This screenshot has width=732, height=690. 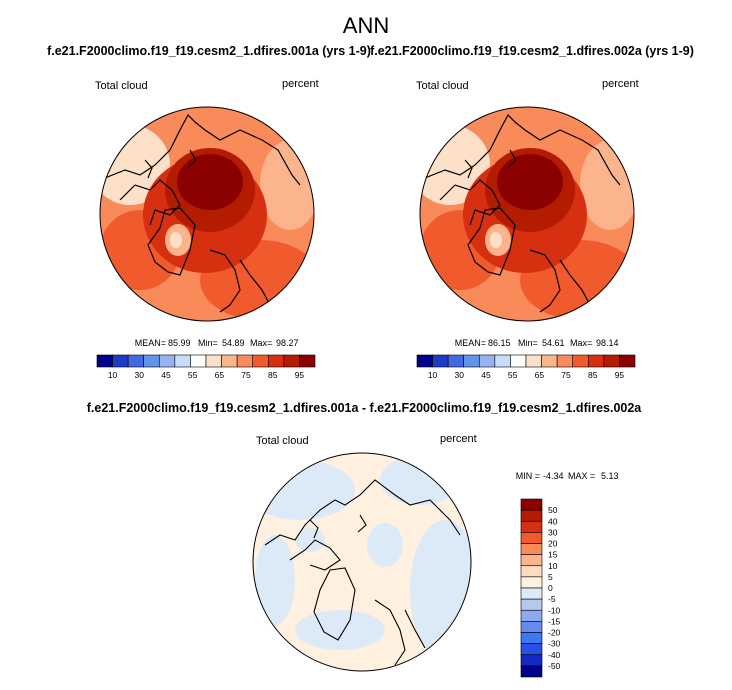 What do you see at coordinates (620, 375) in the screenshot?
I see `colorbar-2-tick-label: 95` at bounding box center [620, 375].